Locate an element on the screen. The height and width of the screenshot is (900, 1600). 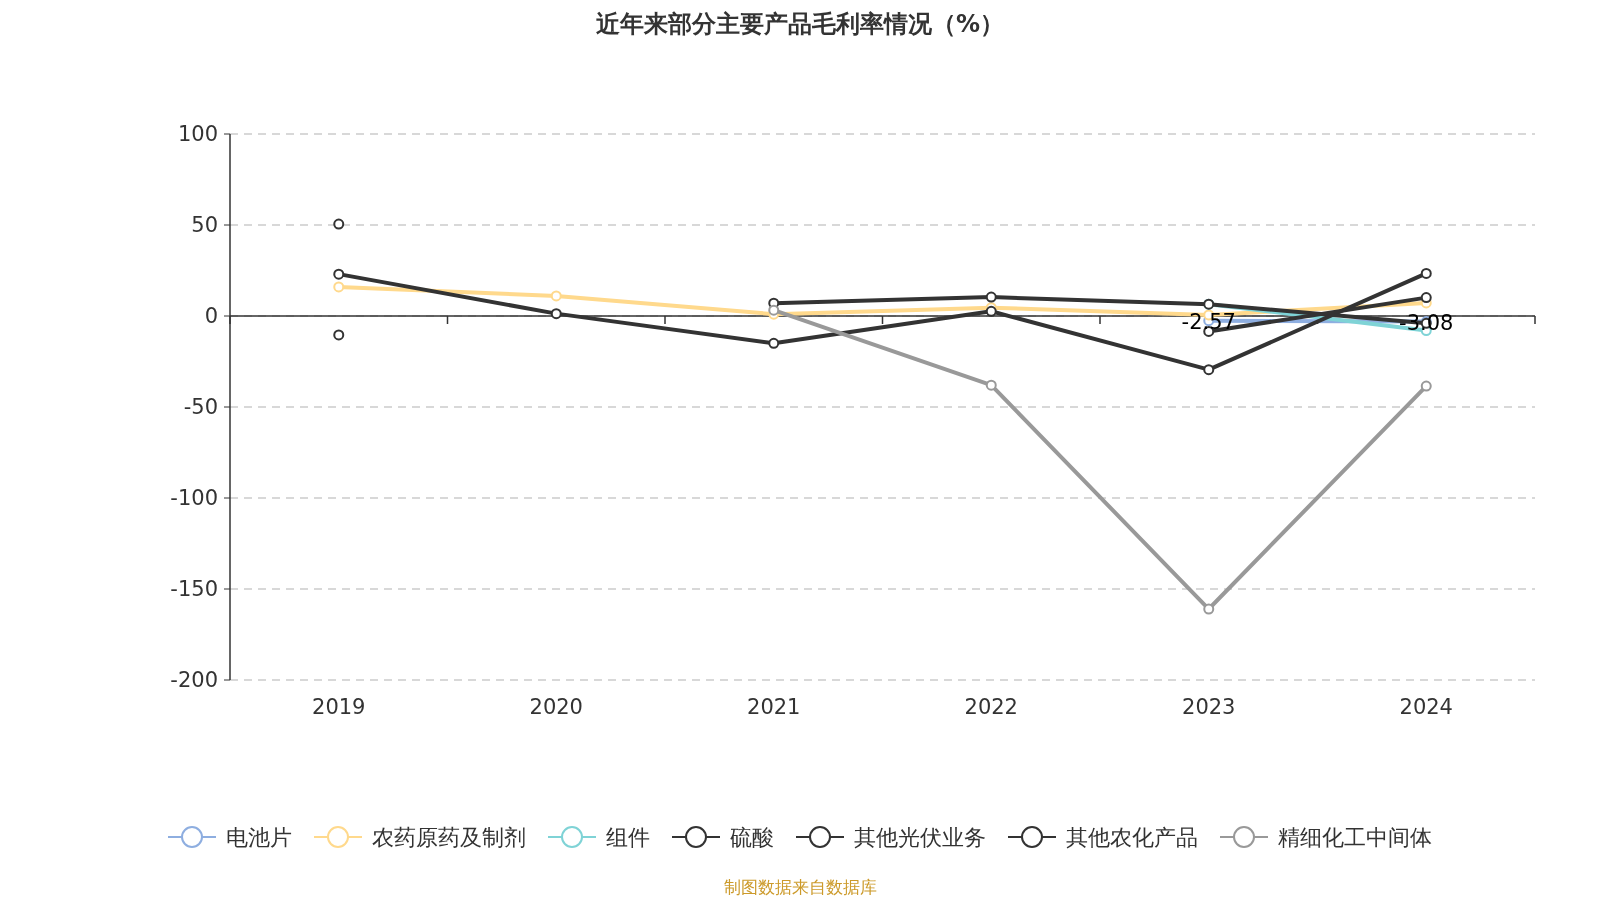
legend-label: 其他农化产品 is located at coordinates (1132, 837).